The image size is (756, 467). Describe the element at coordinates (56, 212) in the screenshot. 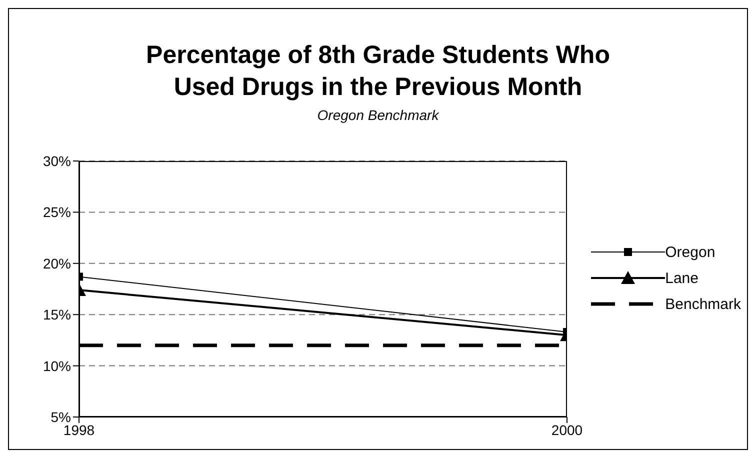

I see `y-tick-label: 25%` at that location.